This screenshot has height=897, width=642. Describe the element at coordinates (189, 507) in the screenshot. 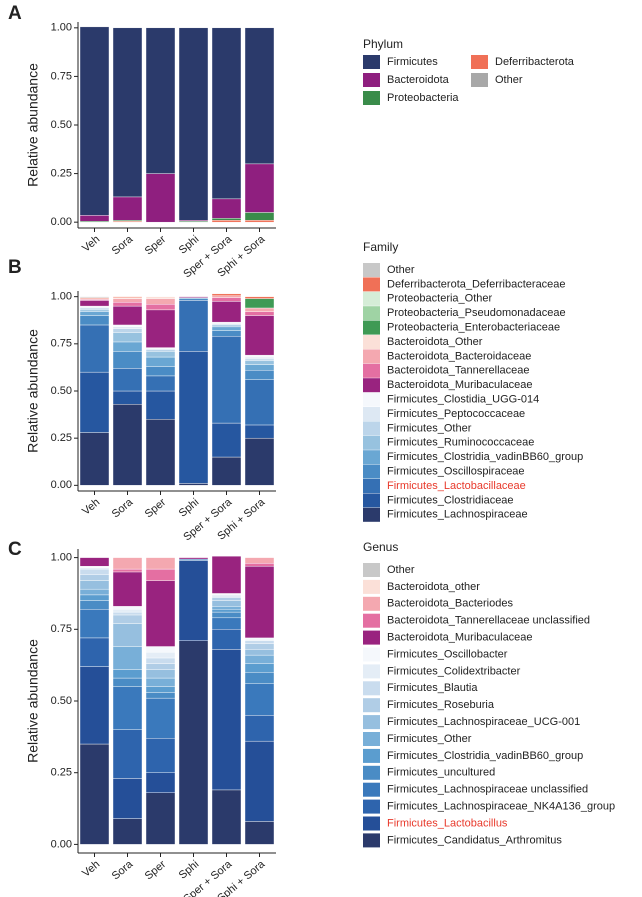

I see `x-tick-label: Sphi` at that location.